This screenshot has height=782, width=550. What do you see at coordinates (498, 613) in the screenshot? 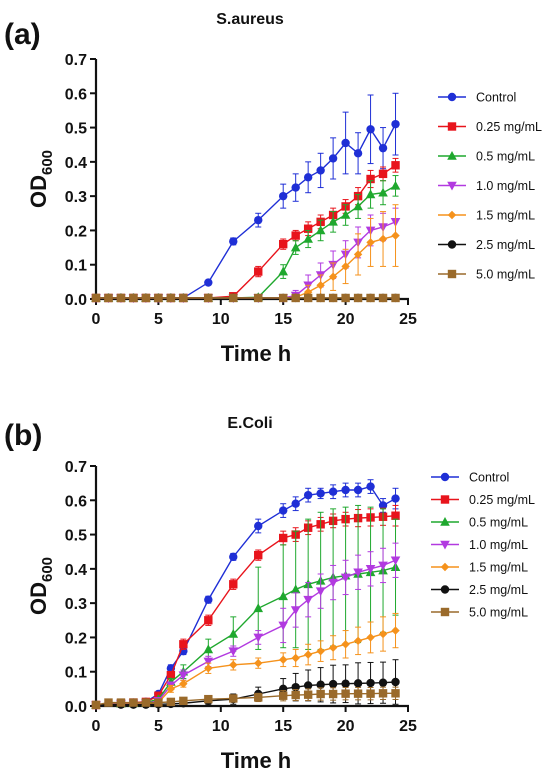
I see `legend-label: 5.0 mg/mL` at bounding box center [498, 613].